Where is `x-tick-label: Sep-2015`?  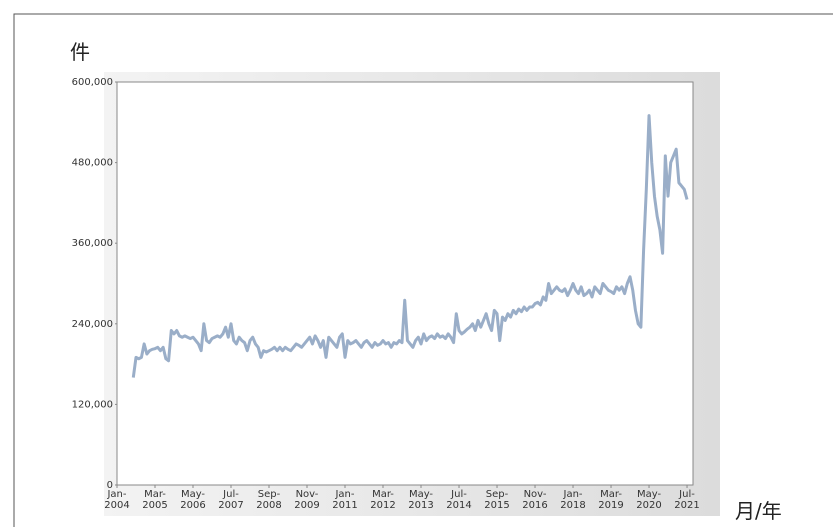 x-tick-label: Sep-2015 is located at coordinates (497, 500).